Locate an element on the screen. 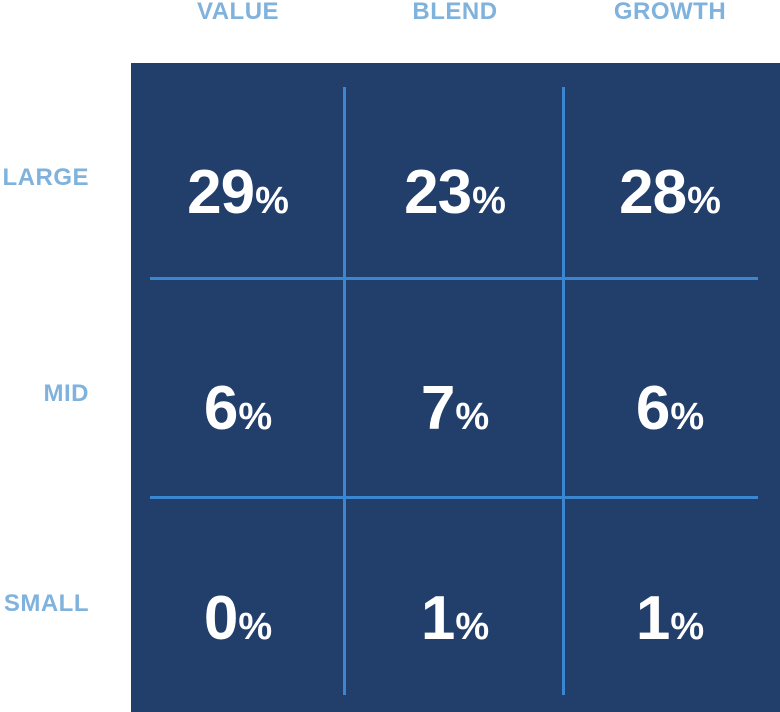 Image resolution: width=780 pixels, height=712 pixels. cell-number: 23 is located at coordinates (438, 192).